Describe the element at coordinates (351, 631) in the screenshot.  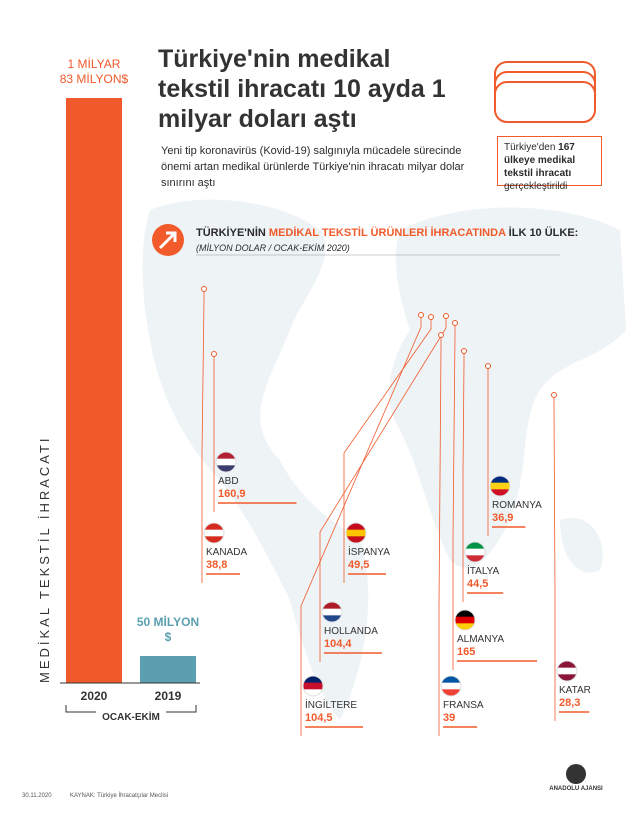
I see `country-name: HOLLANDA` at that location.